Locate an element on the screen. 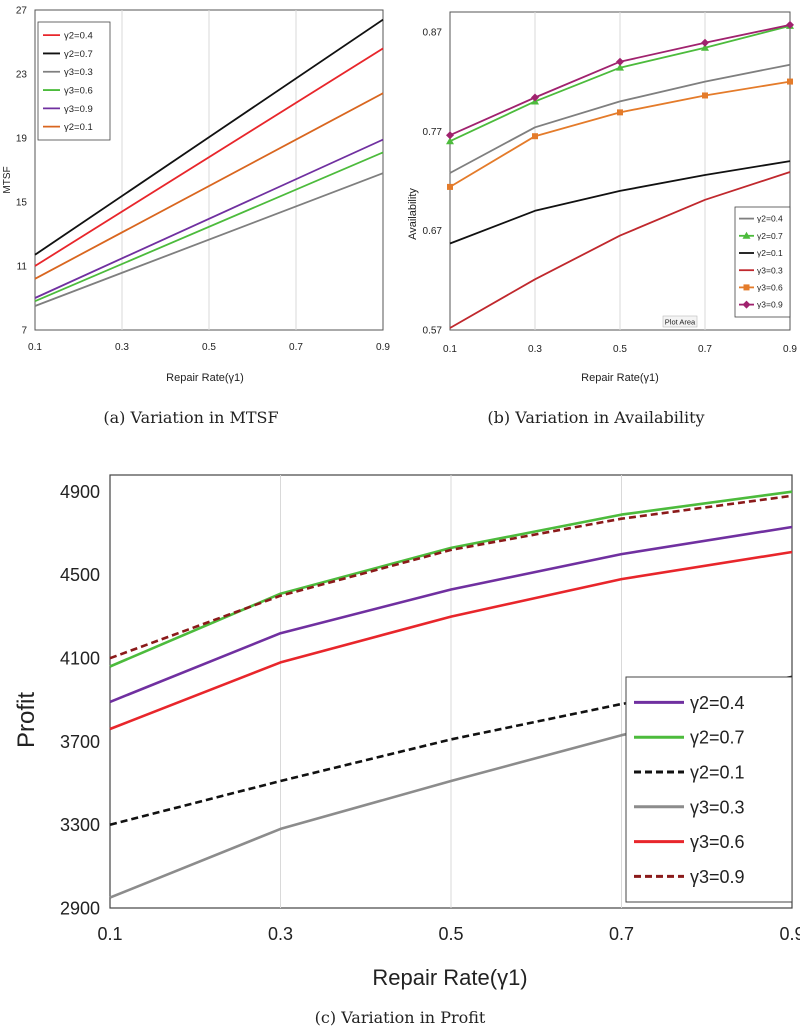  mtsf-legend-label-5: γ2=0.1 is located at coordinates (78, 127).